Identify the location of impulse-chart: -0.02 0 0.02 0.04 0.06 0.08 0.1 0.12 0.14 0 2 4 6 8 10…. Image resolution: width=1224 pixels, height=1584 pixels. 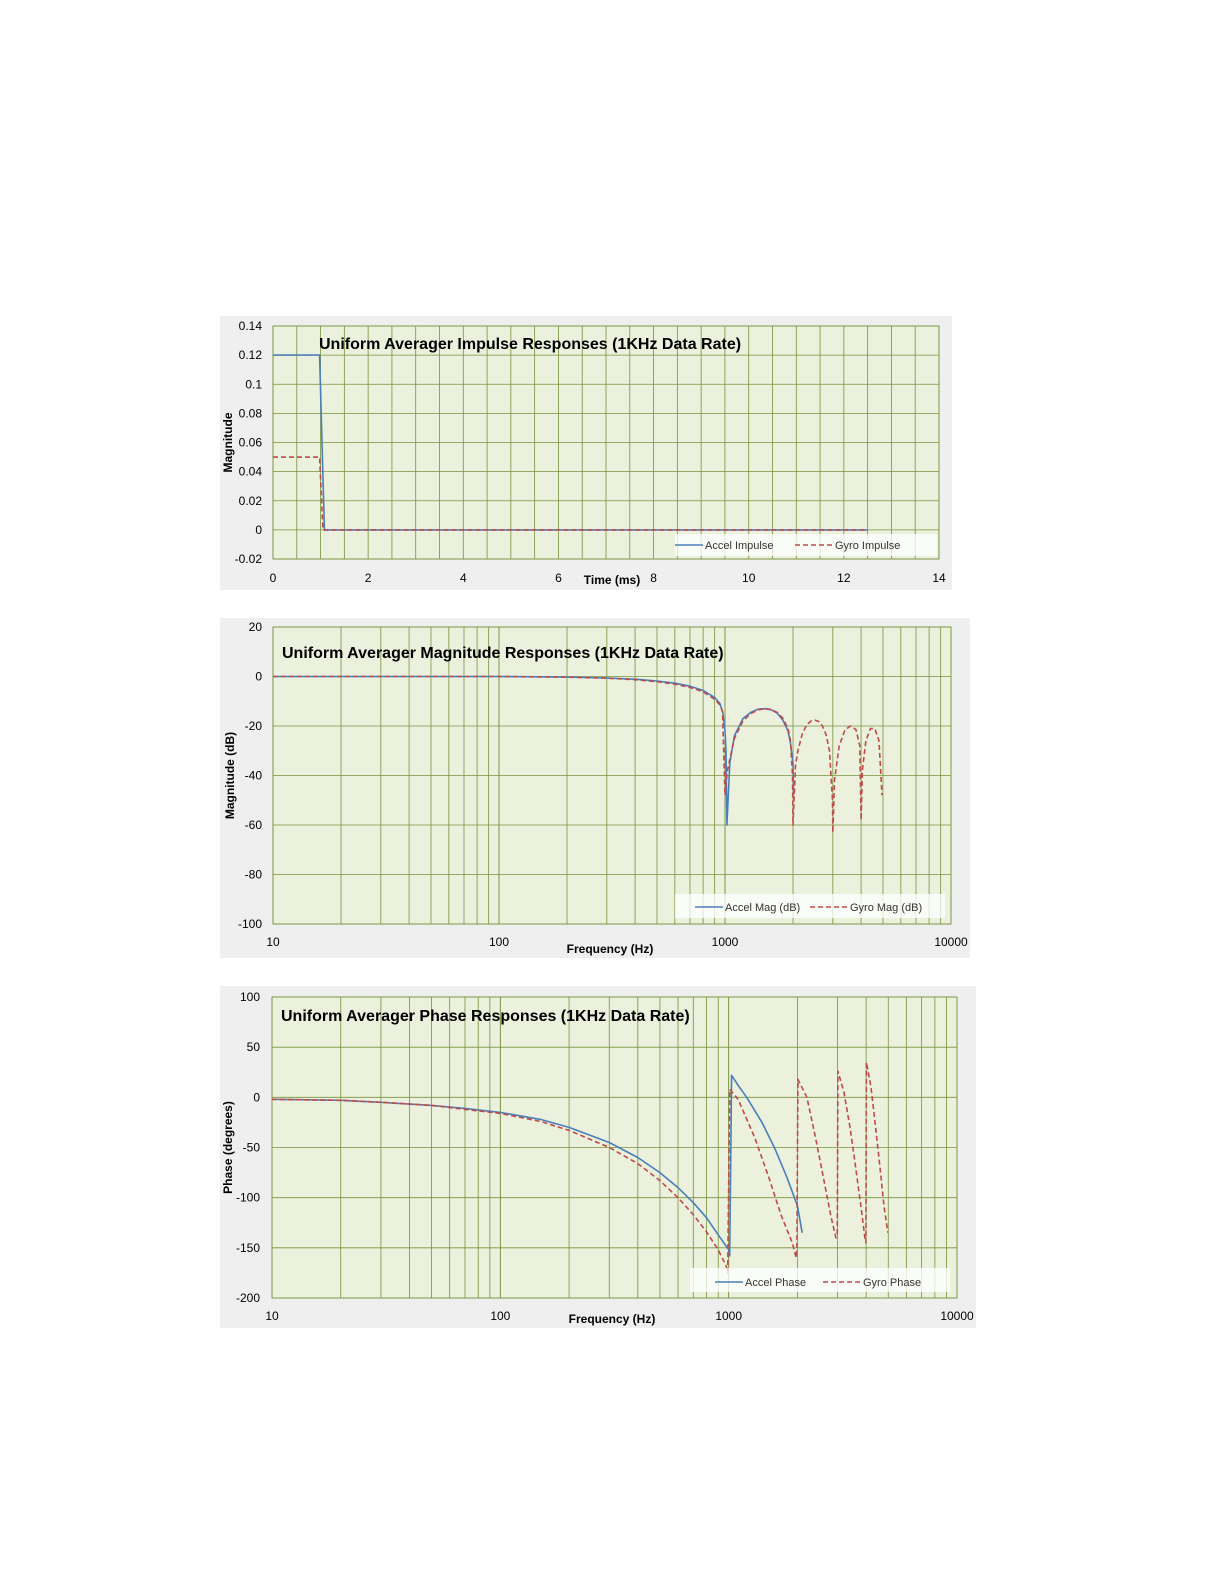
(586, 453).